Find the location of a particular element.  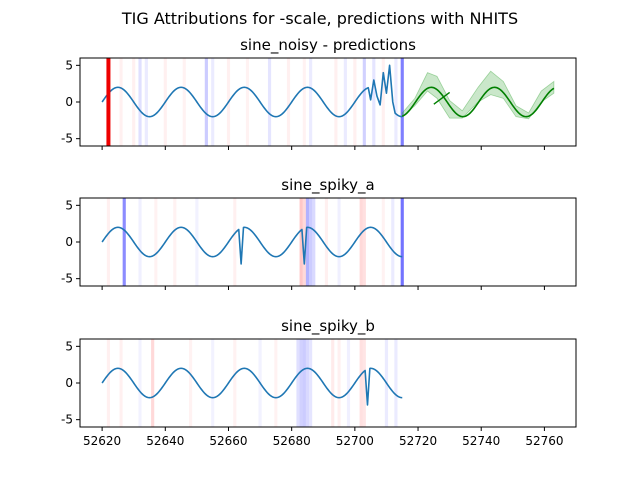

x-tick-label: 52760 is located at coordinates (544, 441).